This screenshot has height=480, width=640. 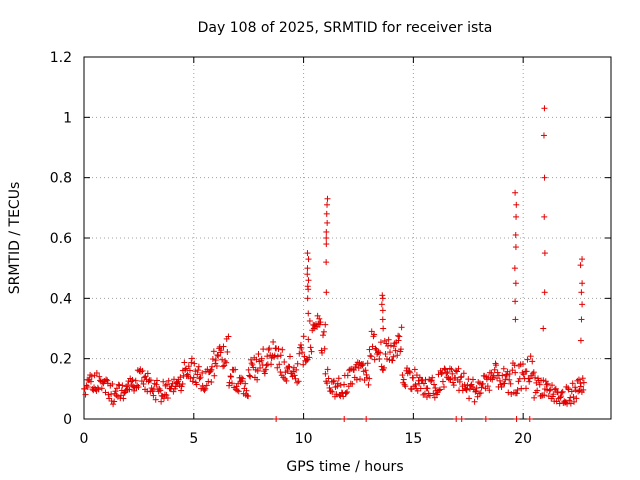 What do you see at coordinates (344, 467) in the screenshot?
I see `x-axis-label: GPS time / hours` at bounding box center [344, 467].